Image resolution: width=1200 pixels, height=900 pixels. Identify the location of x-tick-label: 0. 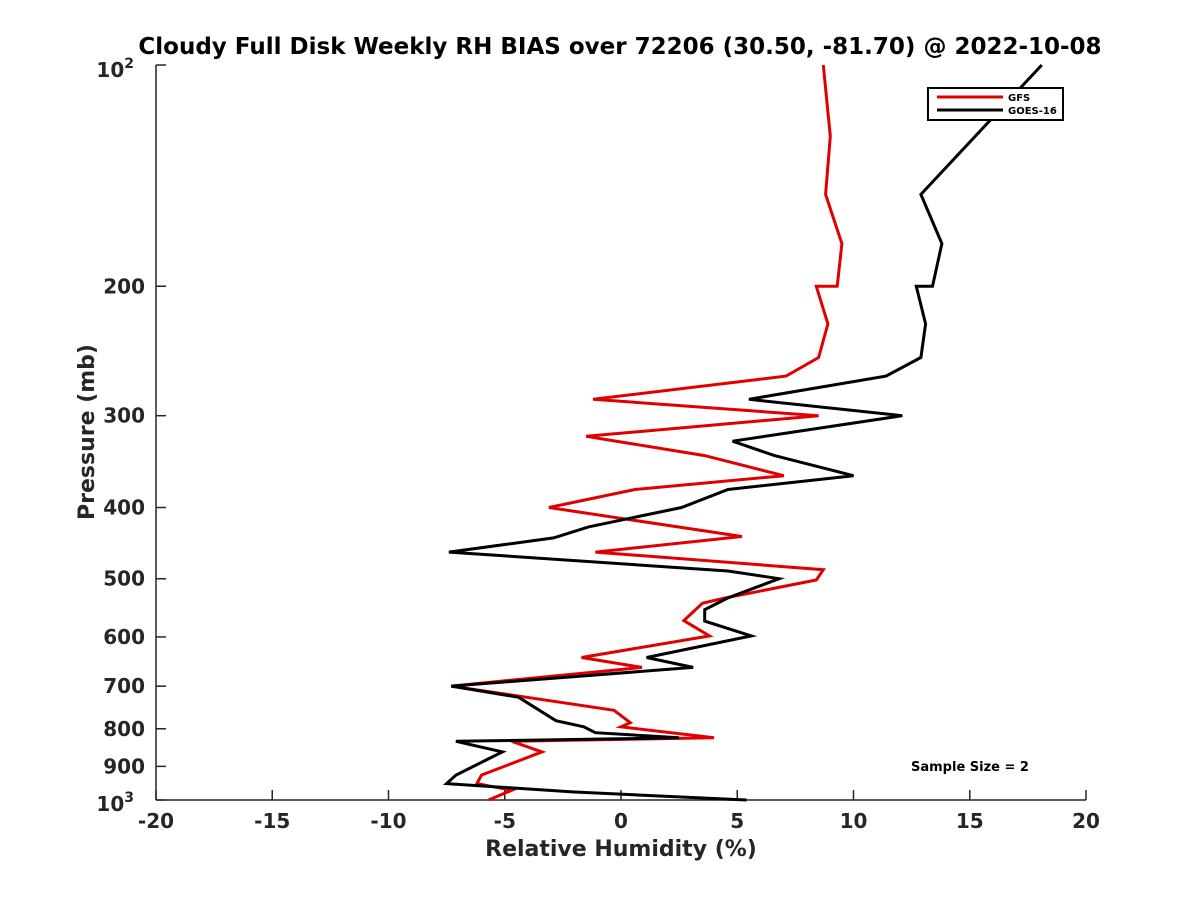
(621, 821).